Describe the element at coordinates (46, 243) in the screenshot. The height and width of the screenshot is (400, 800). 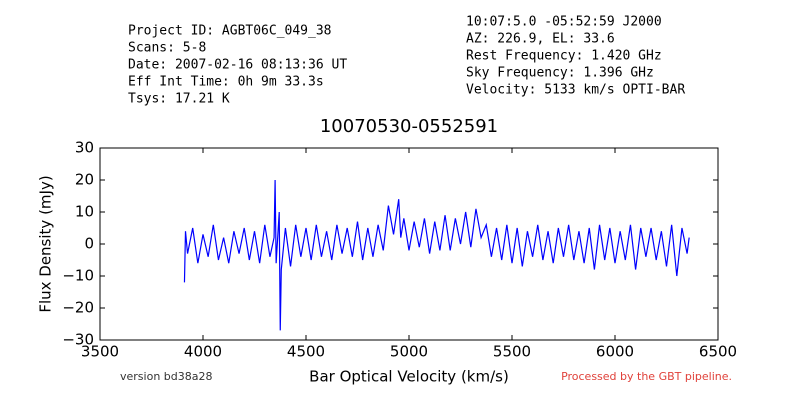
I see `y-axis-label: Flux Density (mJy)` at that location.